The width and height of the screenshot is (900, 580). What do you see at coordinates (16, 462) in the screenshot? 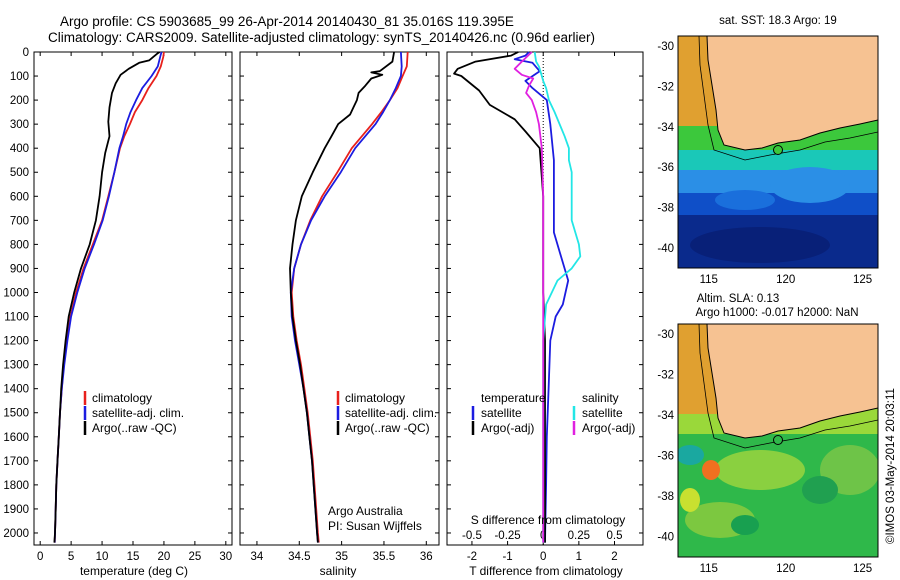
I see `depth-tick-label: 1700` at bounding box center [16, 462].